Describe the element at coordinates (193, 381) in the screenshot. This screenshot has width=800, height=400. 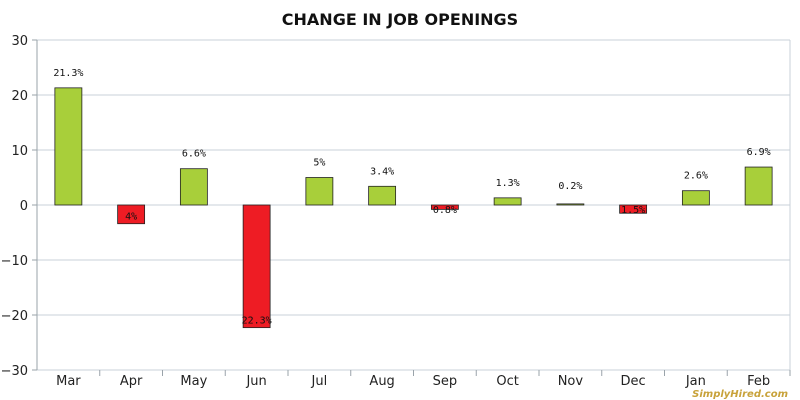
I see `x-tick-label-may: May` at that location.